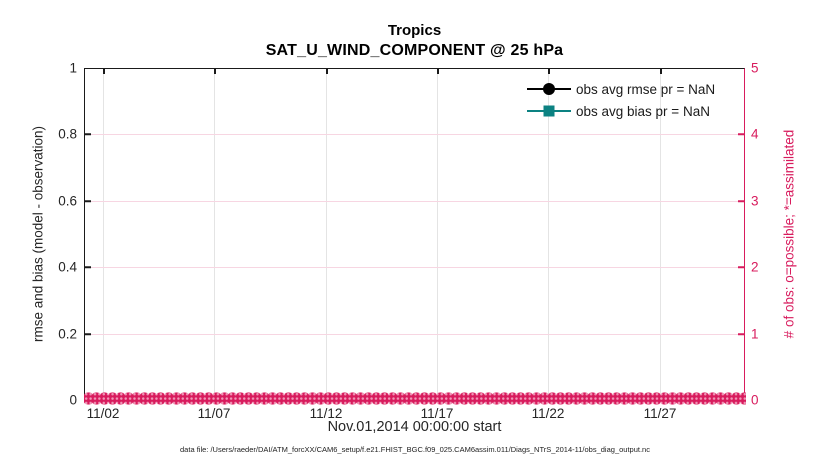 The width and height of the screenshot is (830, 470). I want to click on left-ytick-label: 1, so click(73, 68).